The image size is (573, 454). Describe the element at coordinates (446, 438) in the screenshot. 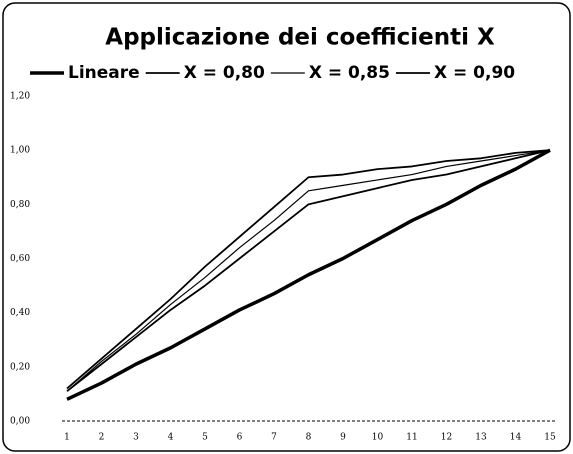

I see `x-tick-label: 12` at that location.